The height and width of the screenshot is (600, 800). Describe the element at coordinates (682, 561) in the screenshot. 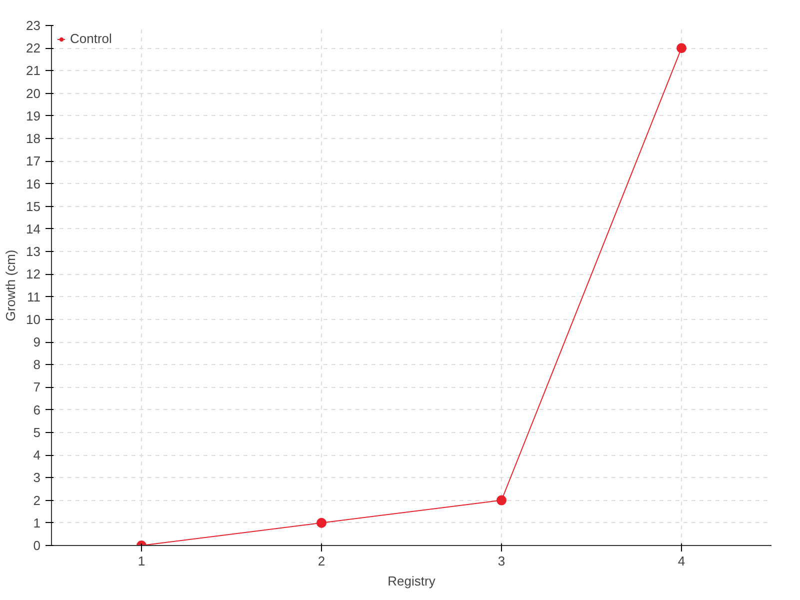

I see `x-tick-label: 4` at that location.